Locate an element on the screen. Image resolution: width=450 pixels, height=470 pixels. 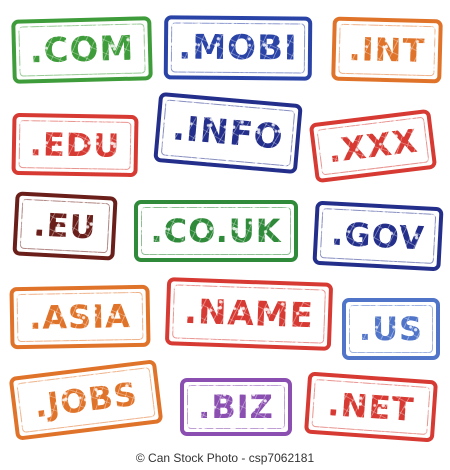
stamp-name: .NAME is located at coordinates (249, 314).